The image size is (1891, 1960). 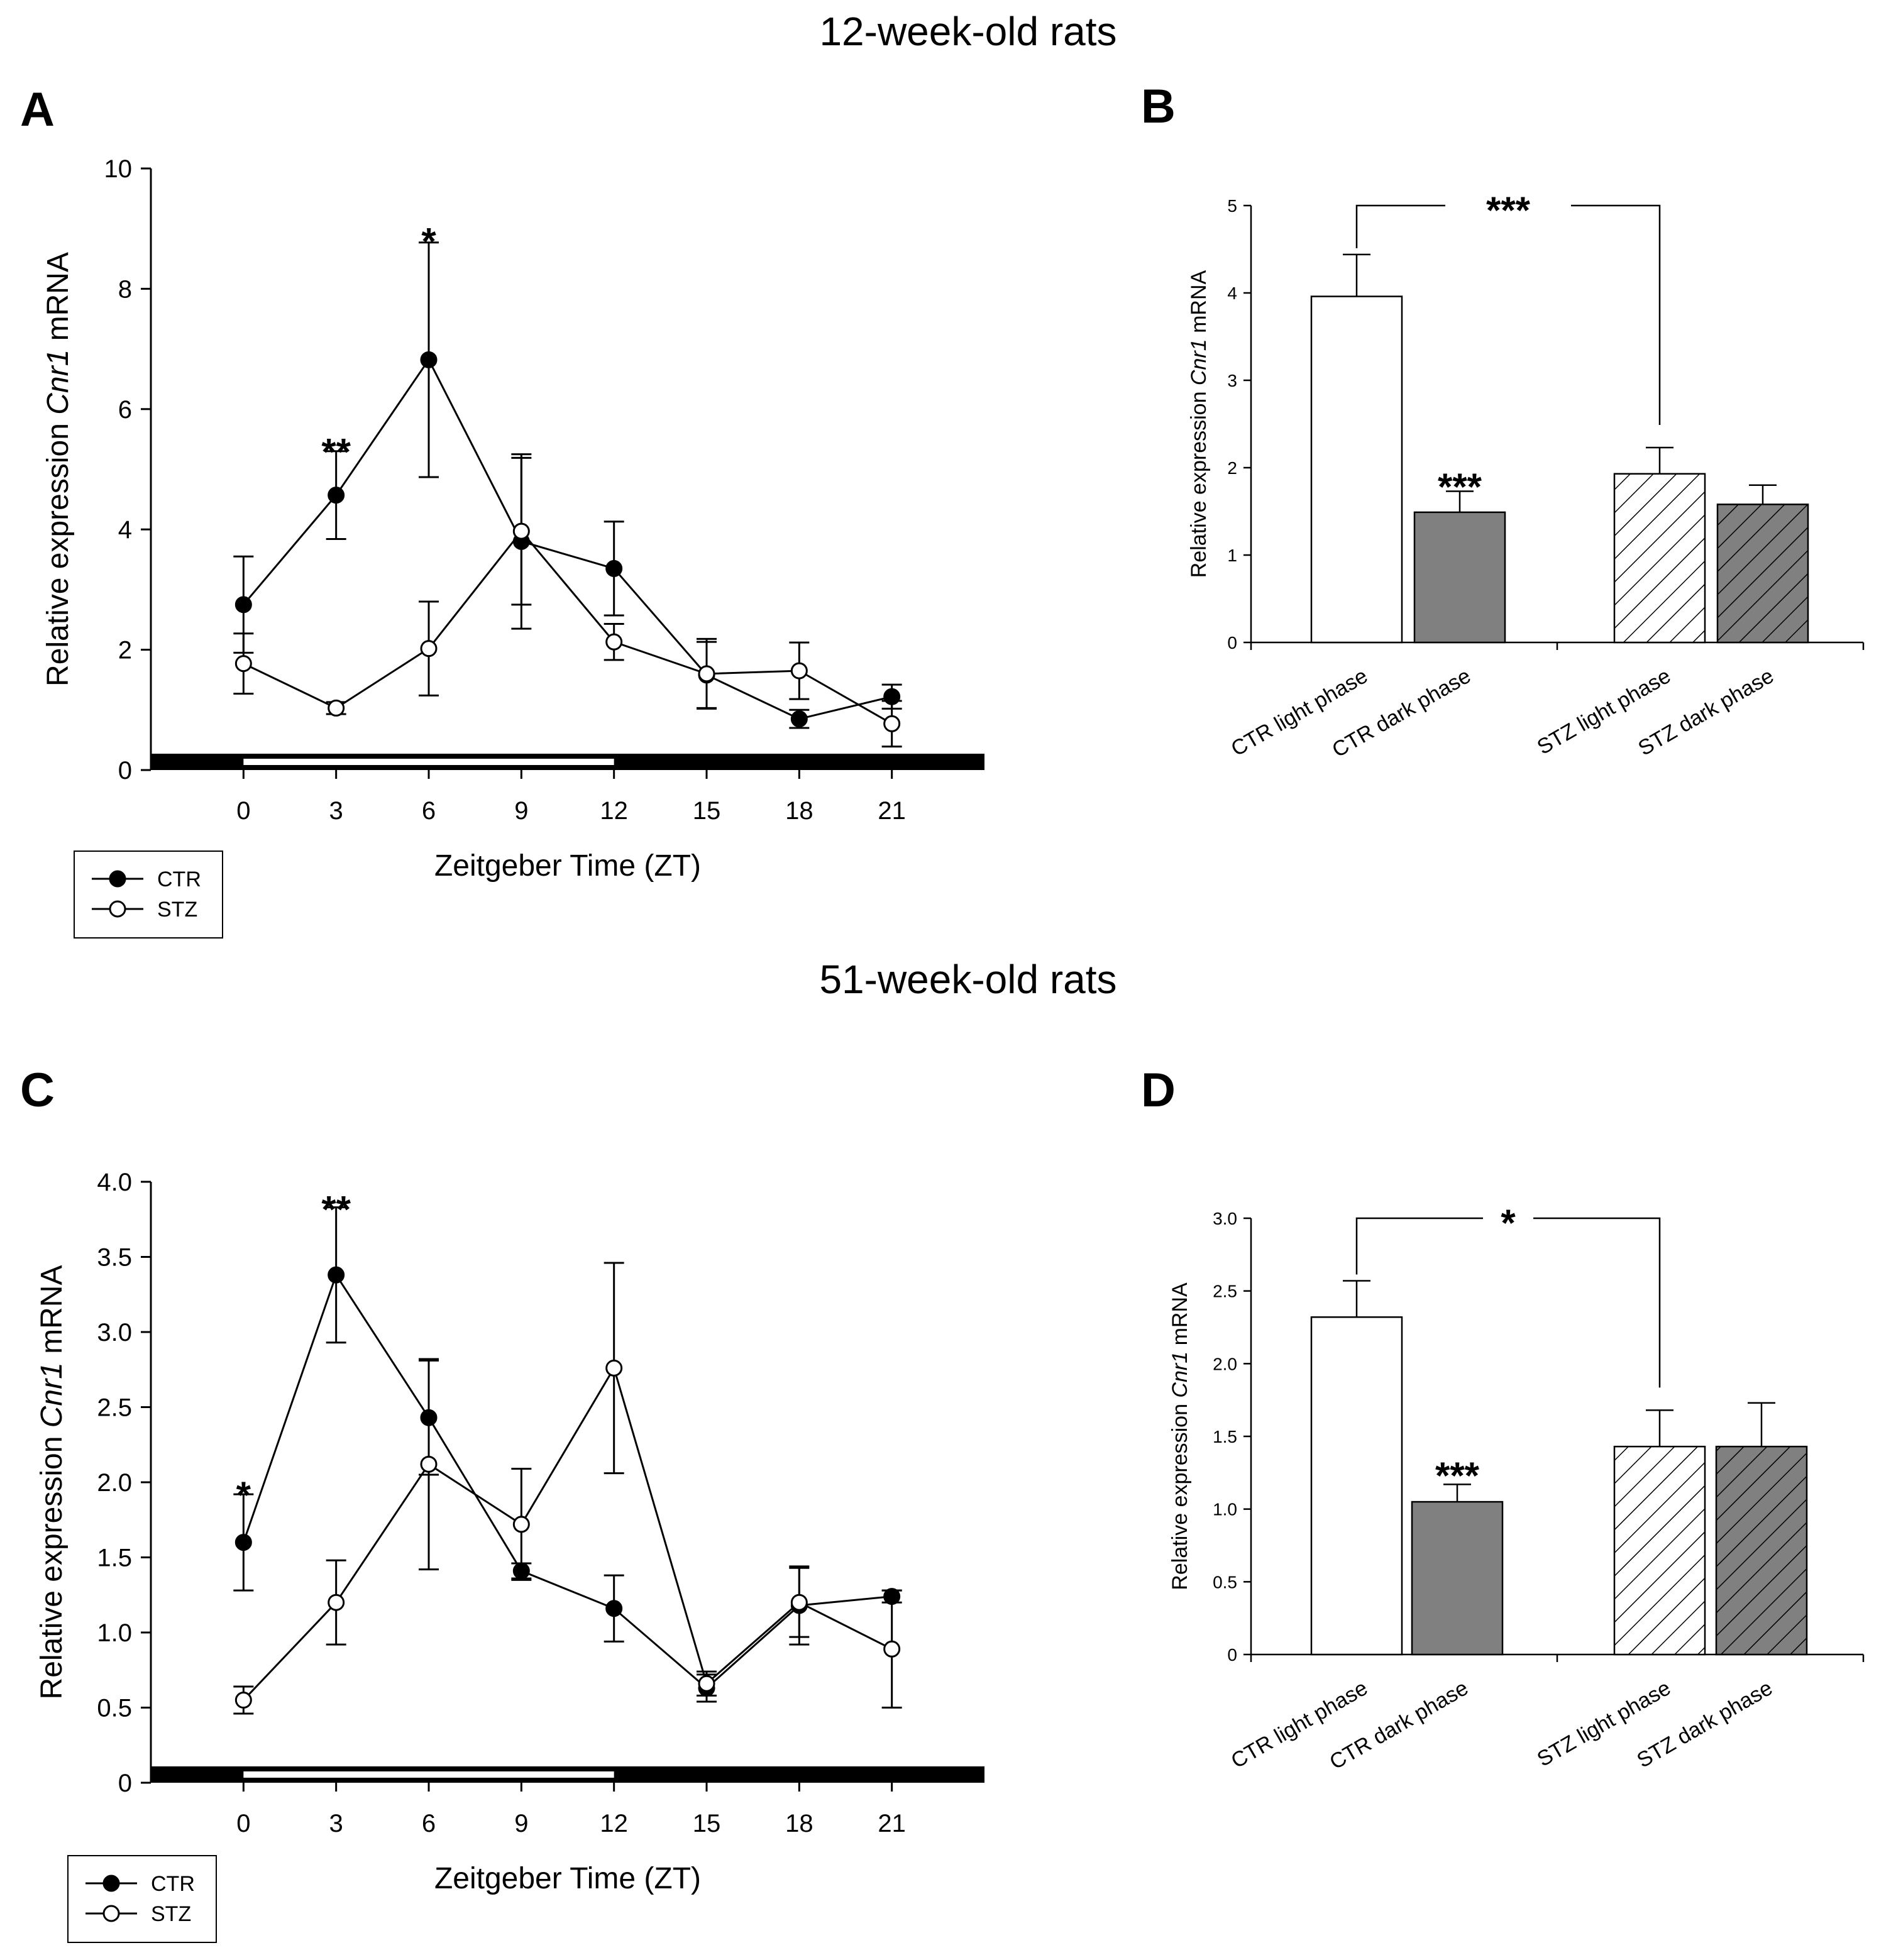 I want to click on x-tick-label: 21, so click(x=892, y=811).